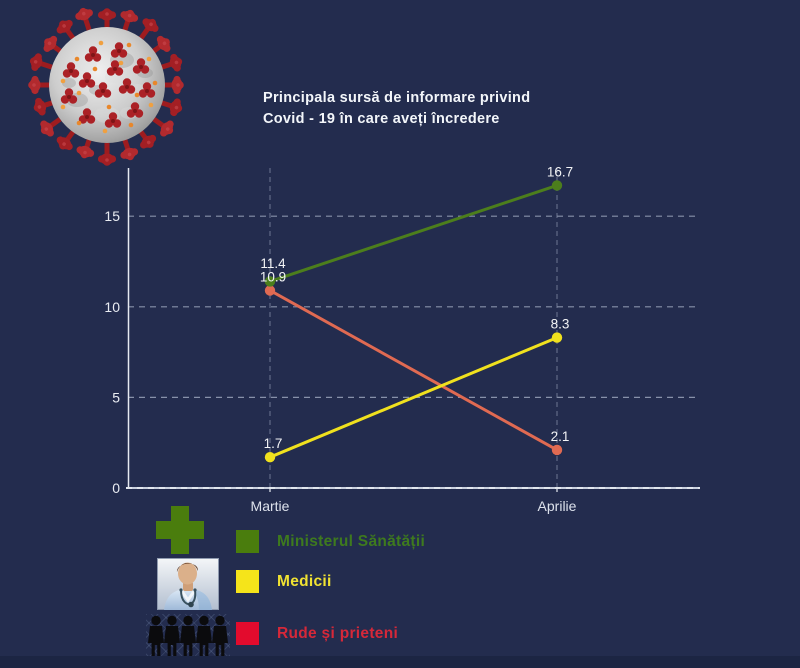  I want to click on legend-label-medicii: Medicii, so click(304, 581).